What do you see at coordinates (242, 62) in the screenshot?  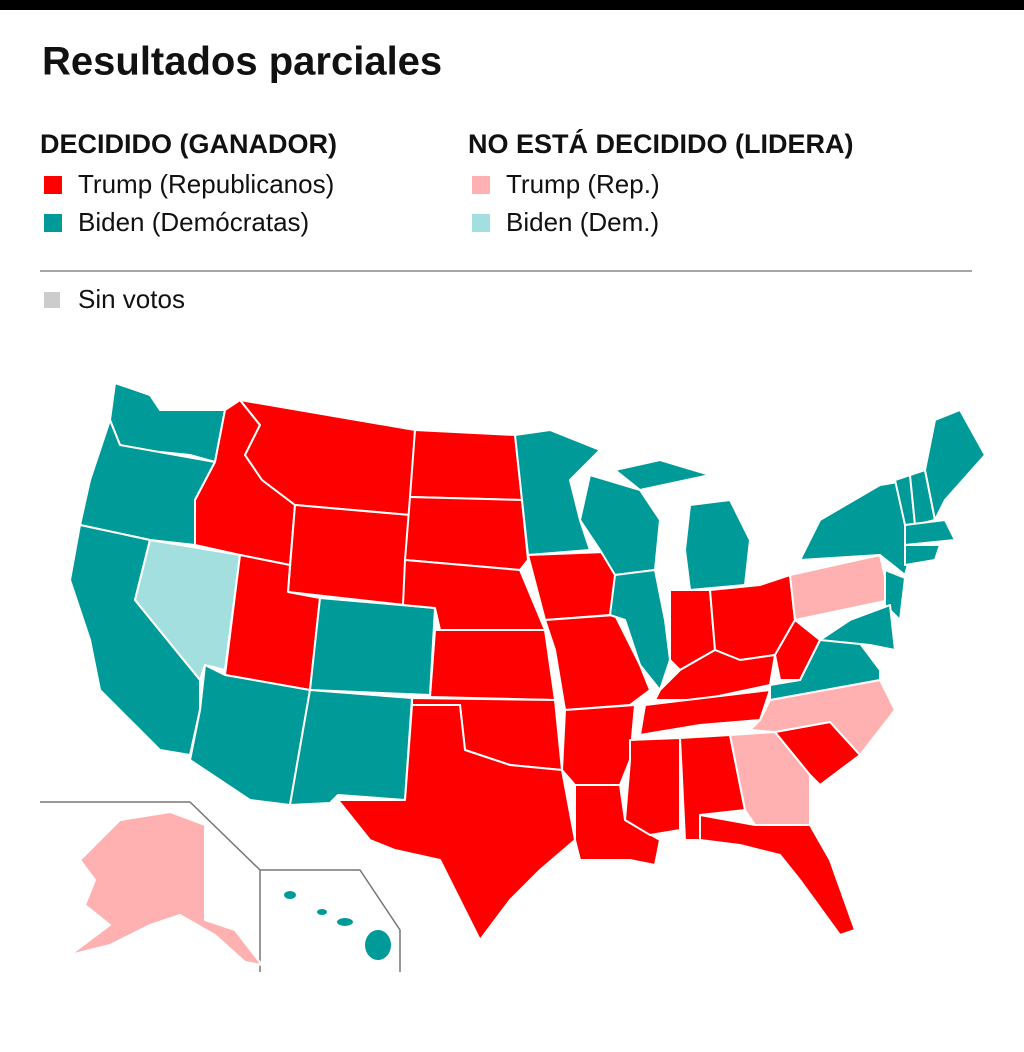 I see `title: Resultados parciales` at bounding box center [242, 62].